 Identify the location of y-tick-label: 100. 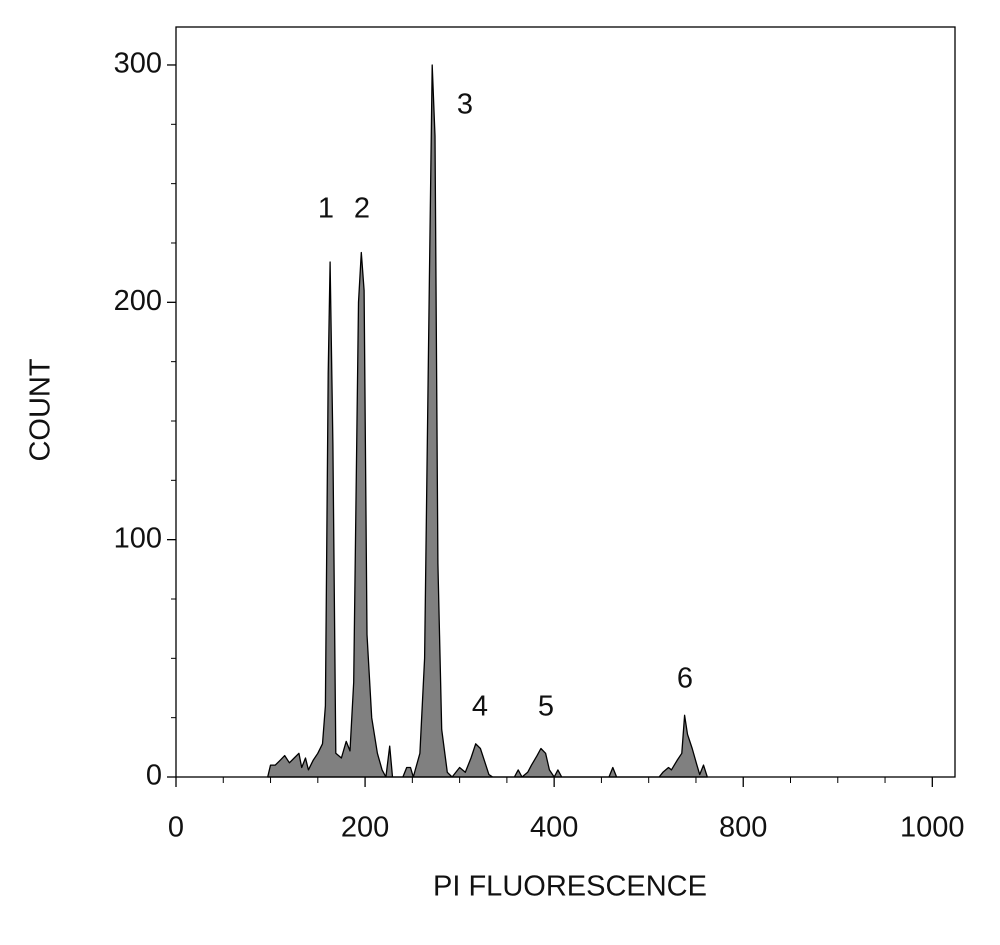
(138, 538).